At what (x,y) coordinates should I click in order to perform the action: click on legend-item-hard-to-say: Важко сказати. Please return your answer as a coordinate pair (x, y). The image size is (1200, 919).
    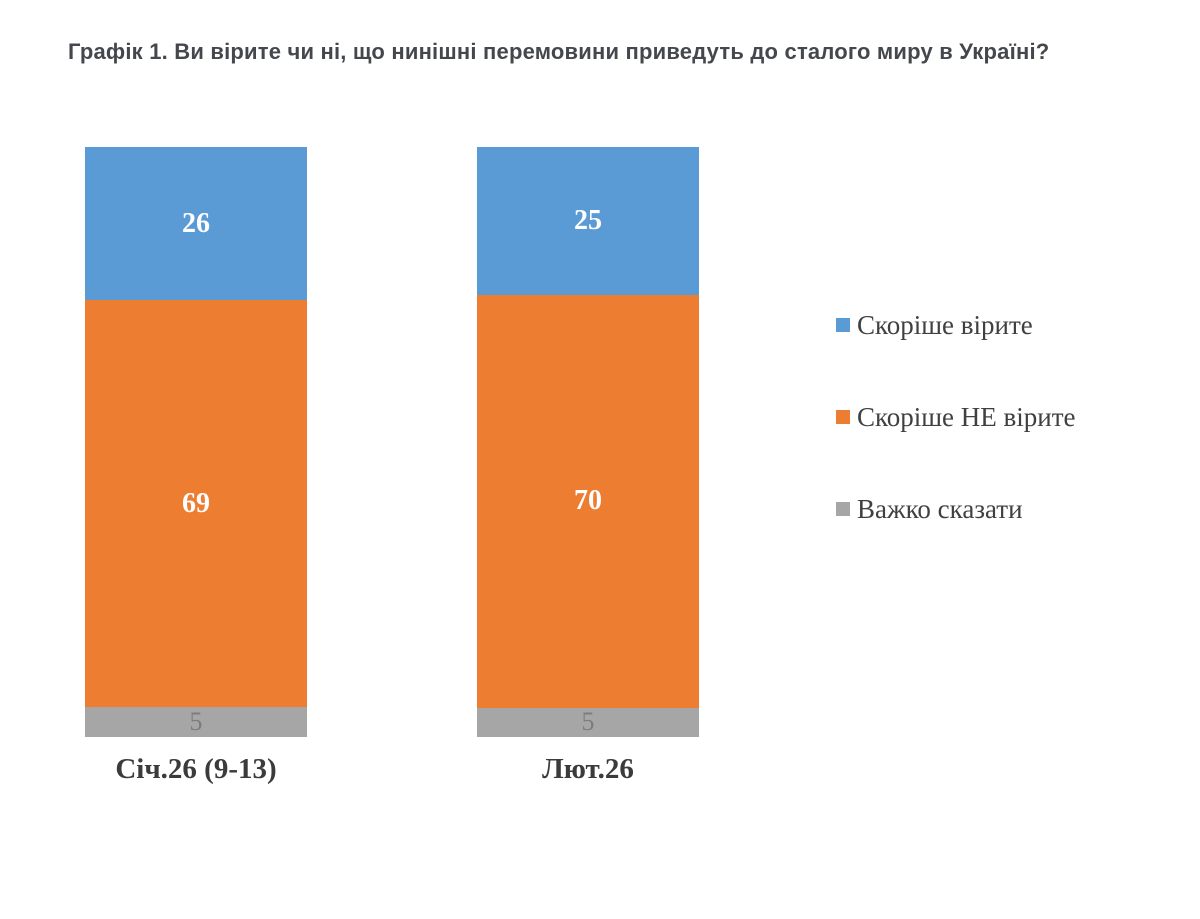
    Looking at the image, I should click on (956, 509).